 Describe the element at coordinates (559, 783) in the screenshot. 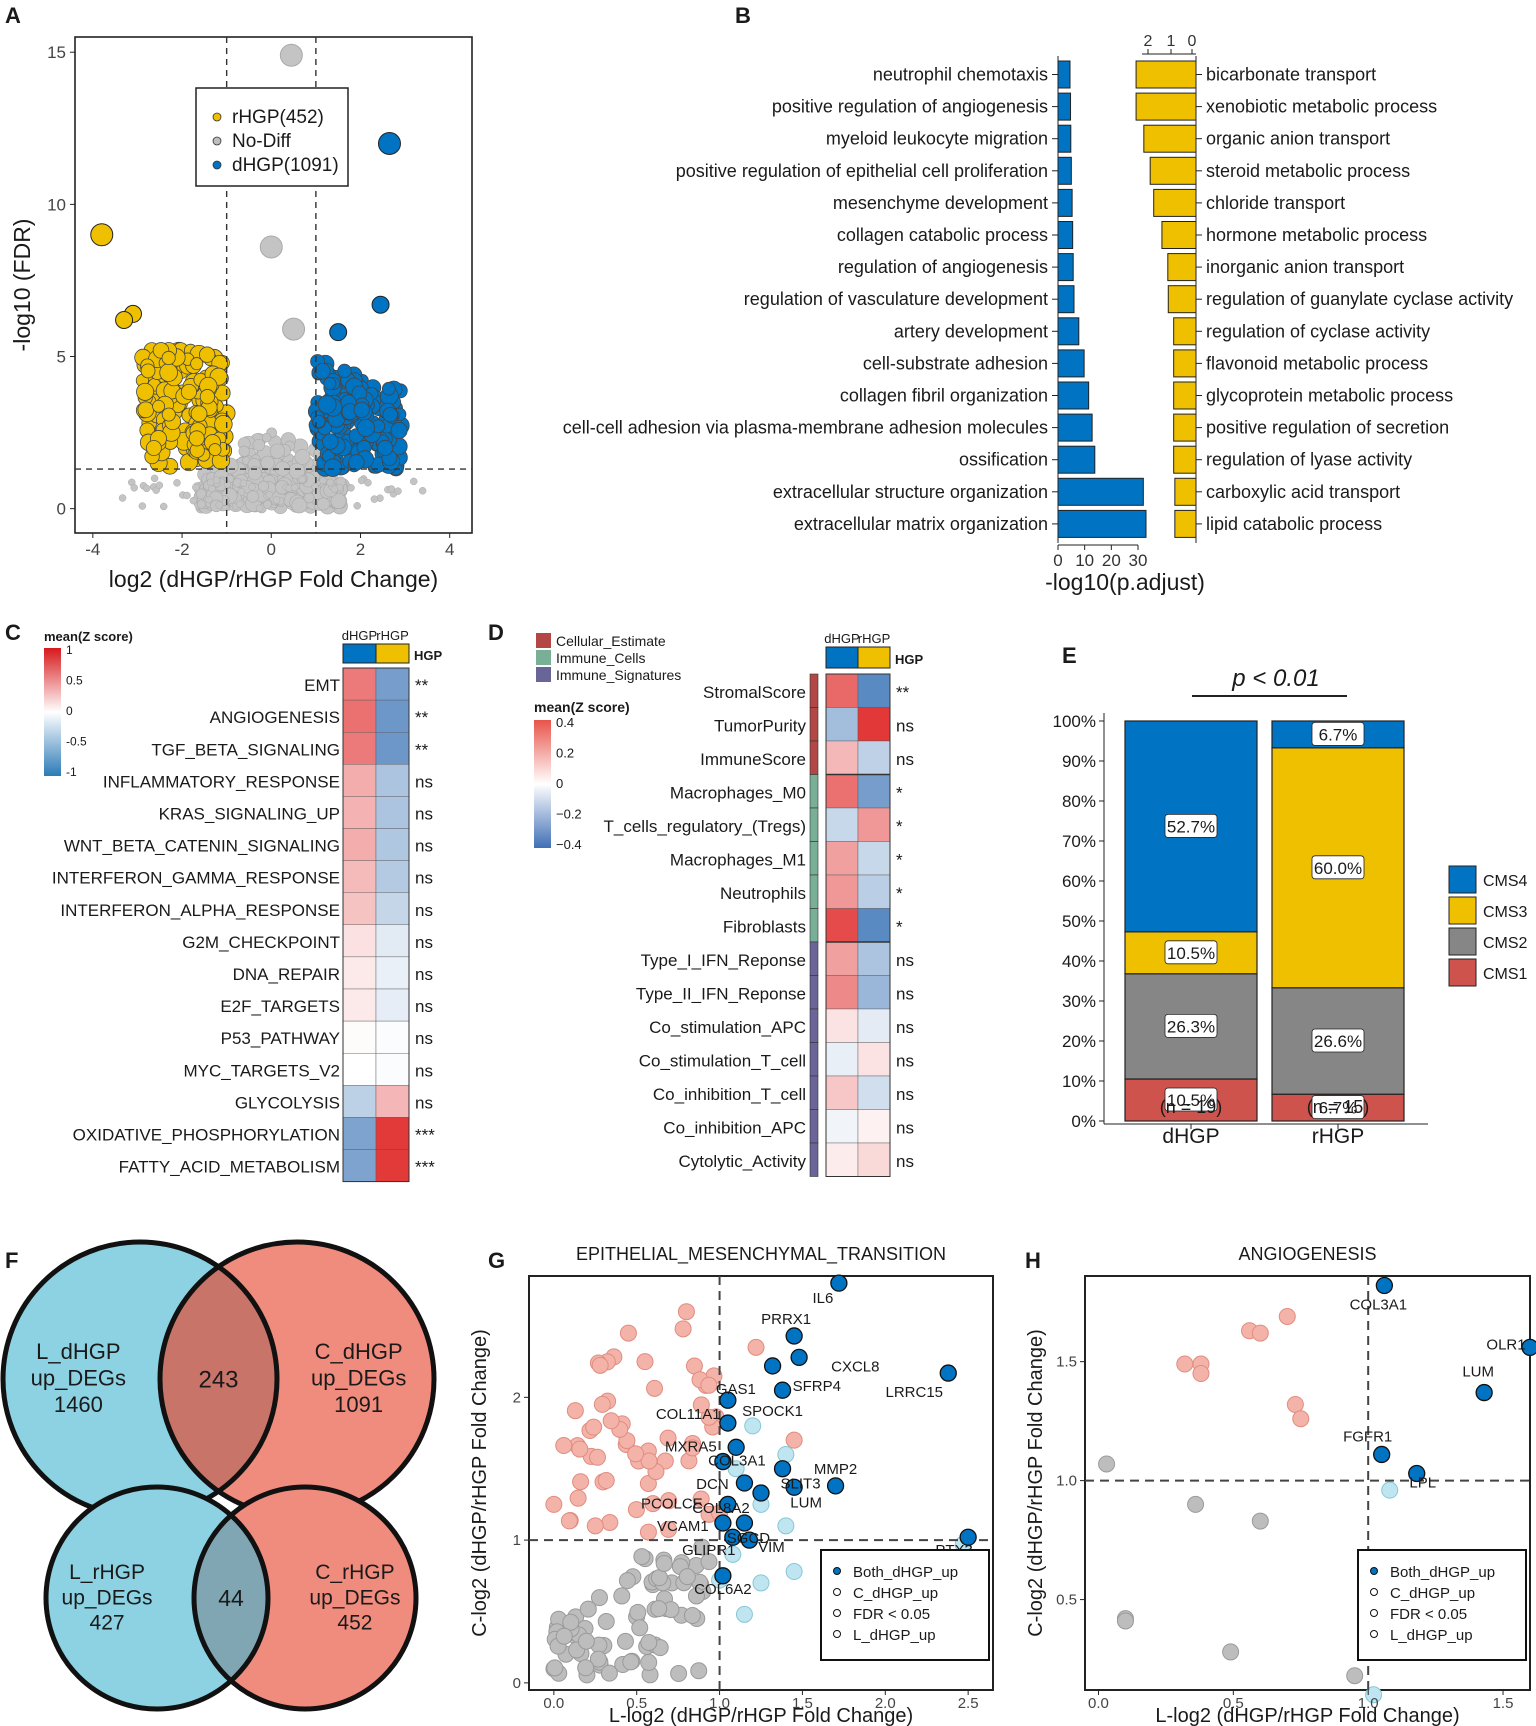

I see `legend-tick-label: 0` at that location.